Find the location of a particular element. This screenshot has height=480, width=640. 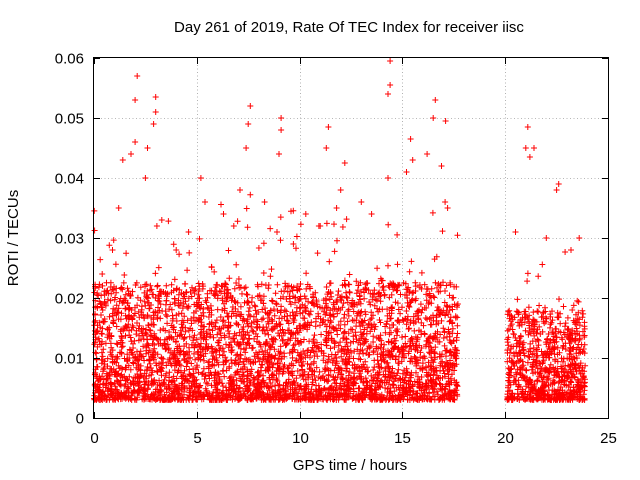

y-tick-labels: 00.010.020.030.040.050.06 is located at coordinates (69, 239).